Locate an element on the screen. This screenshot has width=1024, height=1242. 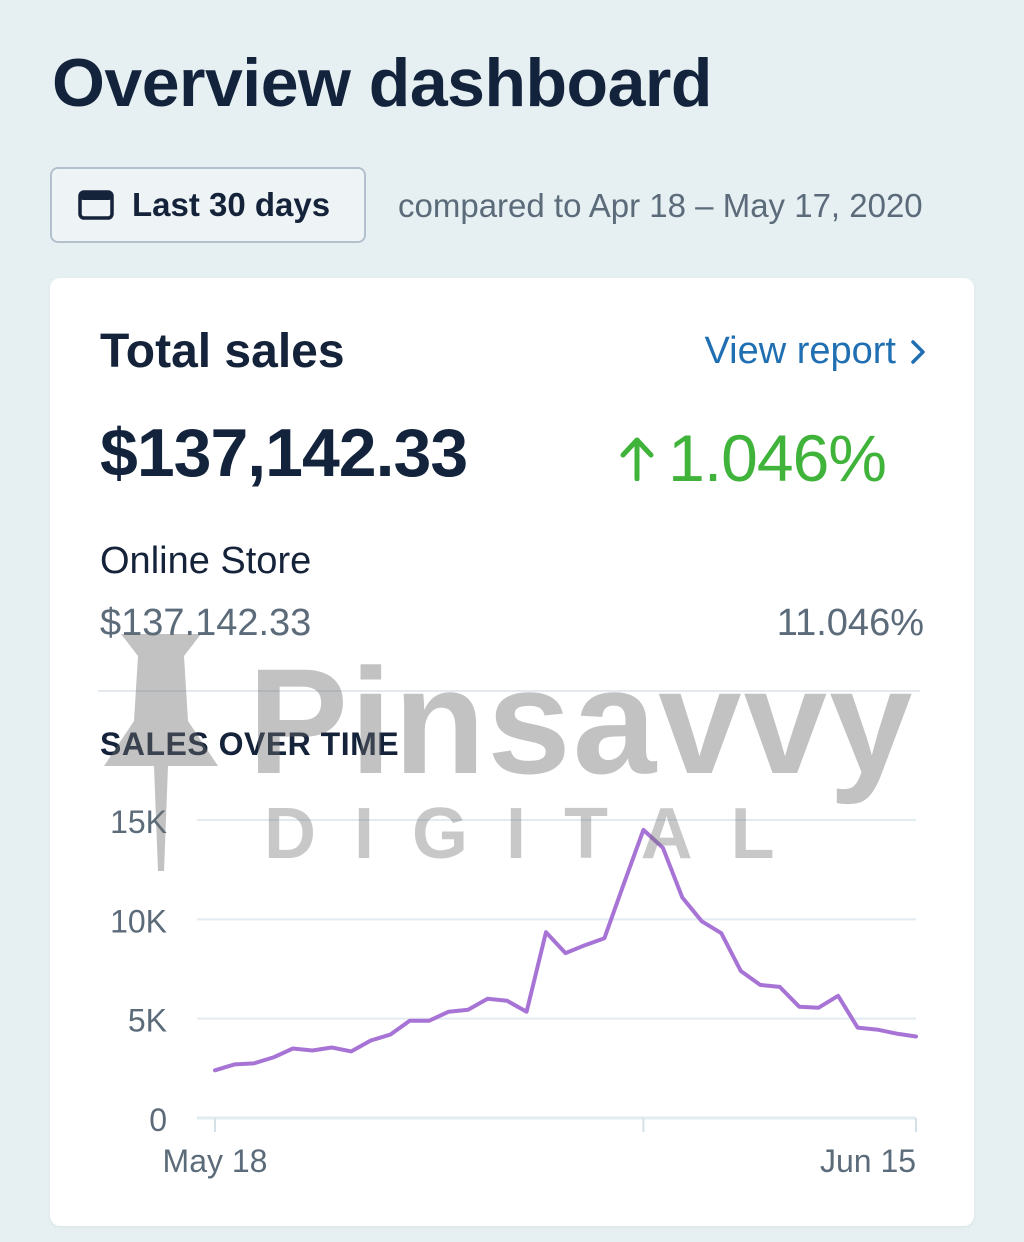
sales-over-time-heading: SALES OVER TIME is located at coordinates (250, 744).